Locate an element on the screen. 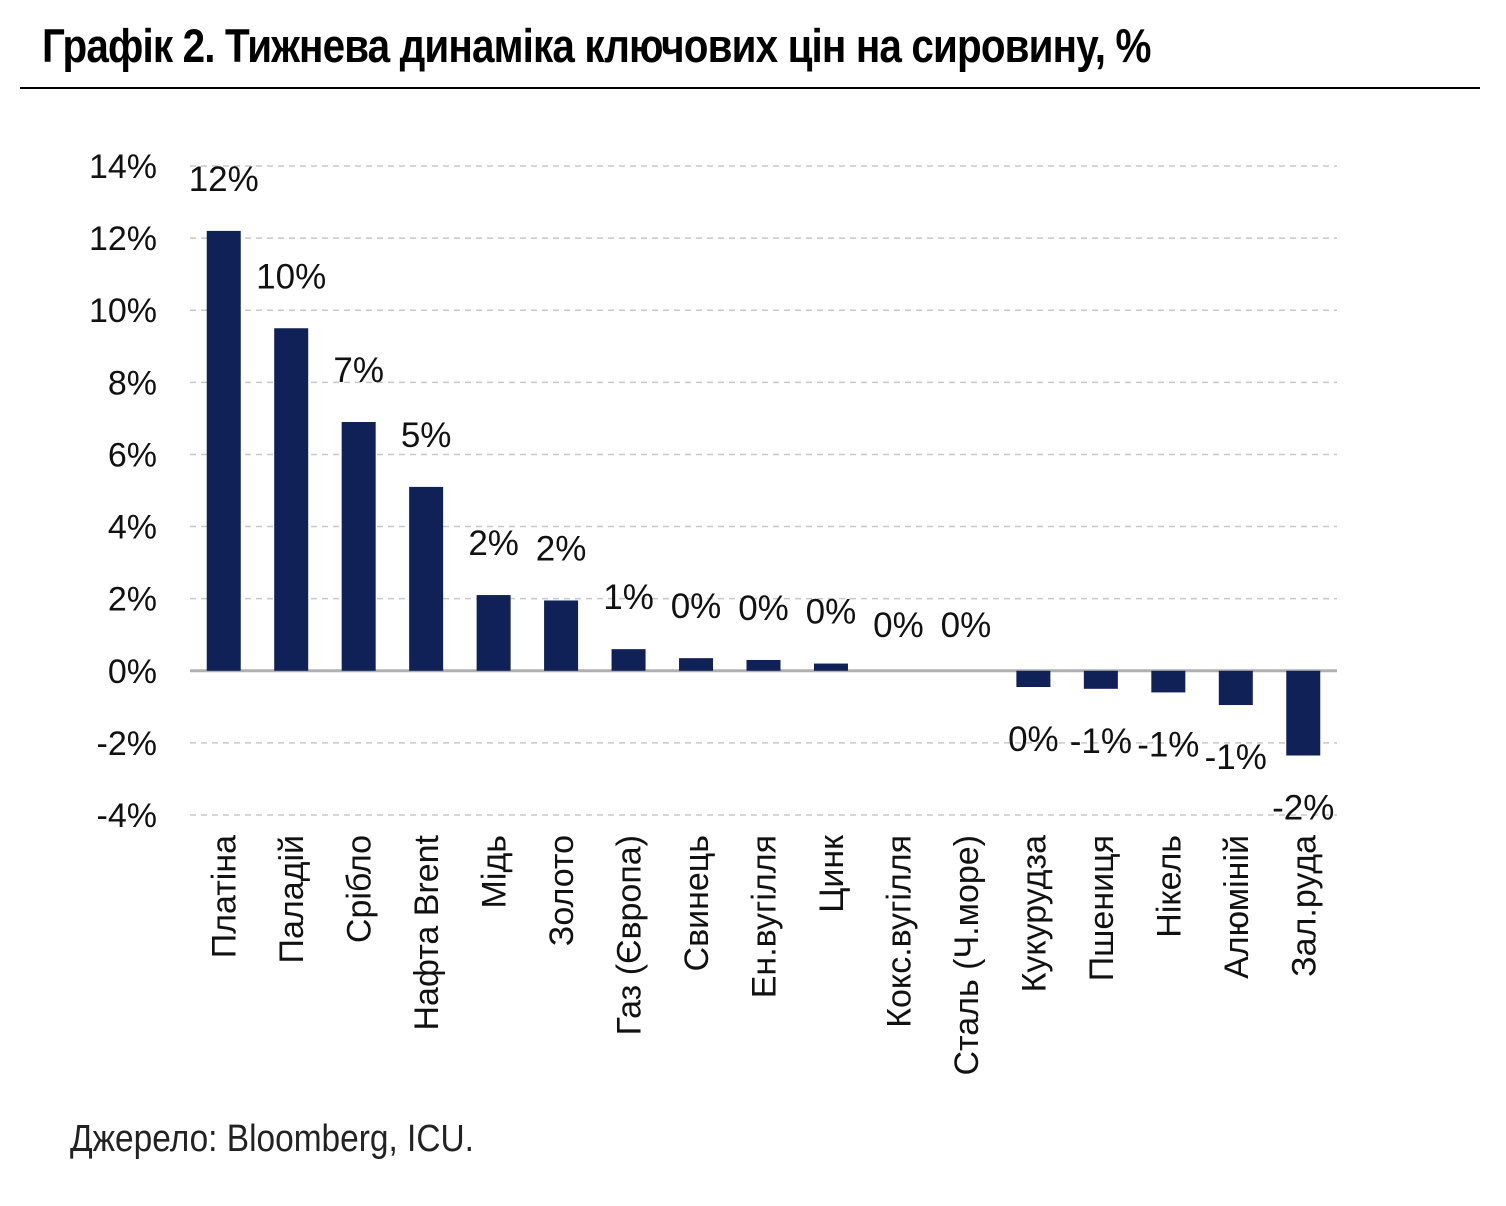 This screenshot has width=1506, height=1206. category-label: Срібло is located at coordinates (360, 889).